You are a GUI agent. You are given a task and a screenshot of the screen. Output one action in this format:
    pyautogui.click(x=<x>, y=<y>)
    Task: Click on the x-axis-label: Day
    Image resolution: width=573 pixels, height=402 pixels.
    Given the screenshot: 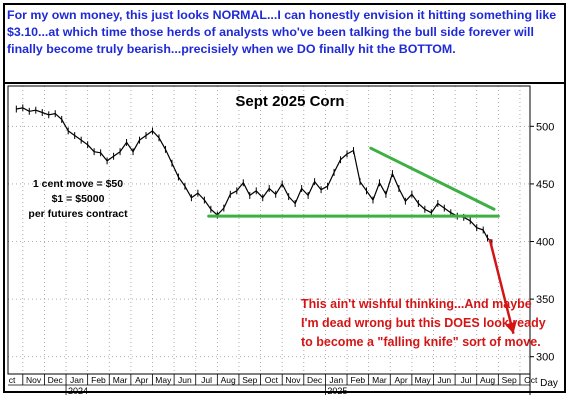 What is the action you would take?
    pyautogui.click(x=549, y=383)
    